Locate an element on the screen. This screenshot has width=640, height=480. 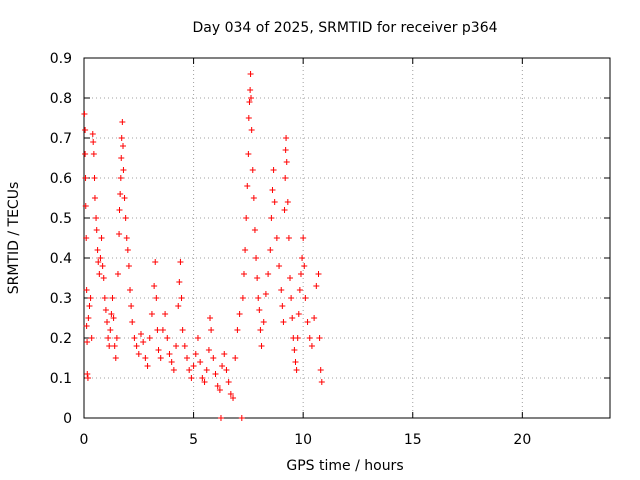
x-tick-label: 5 is located at coordinates (193, 440).